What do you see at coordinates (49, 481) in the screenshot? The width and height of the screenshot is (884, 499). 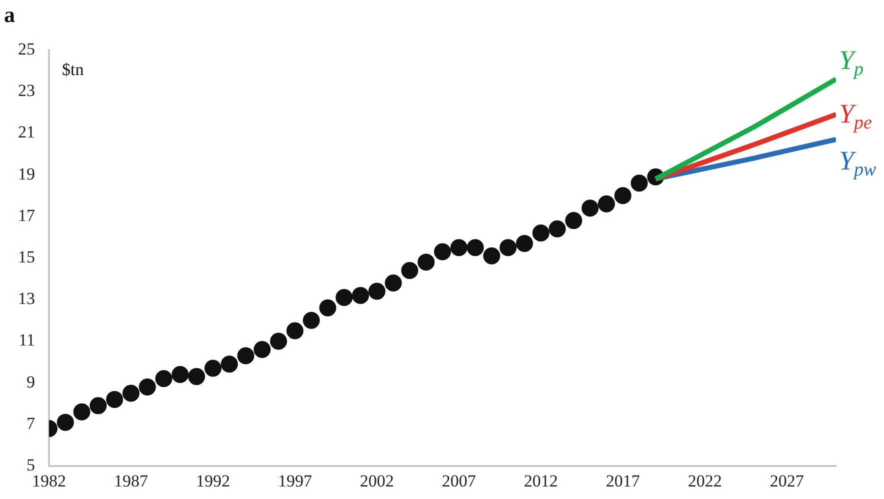 I see `x-tick-label: 1982` at bounding box center [49, 481].